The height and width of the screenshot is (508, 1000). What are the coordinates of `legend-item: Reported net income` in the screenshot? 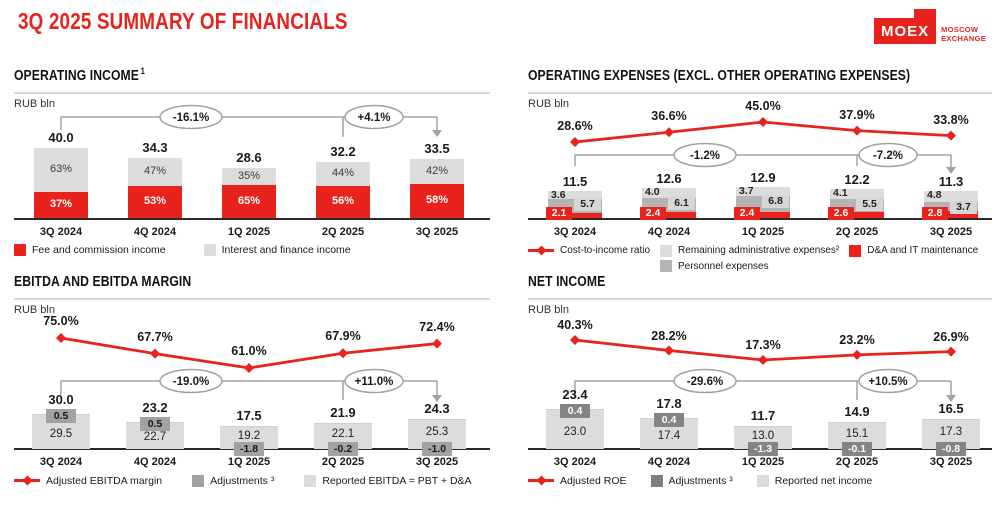 It's located at (814, 480).